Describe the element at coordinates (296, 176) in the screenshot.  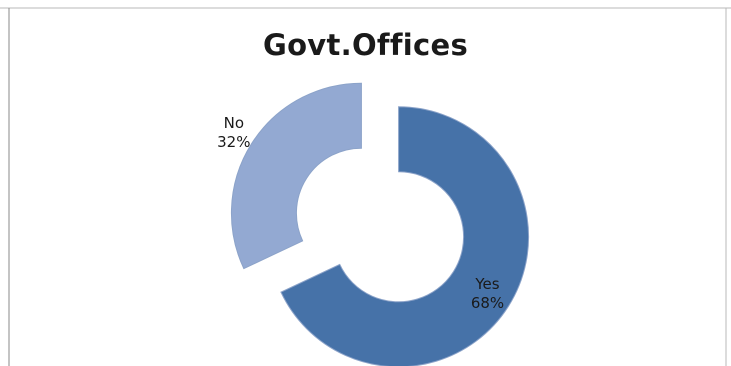
I see `donut-slice-no` at that location.